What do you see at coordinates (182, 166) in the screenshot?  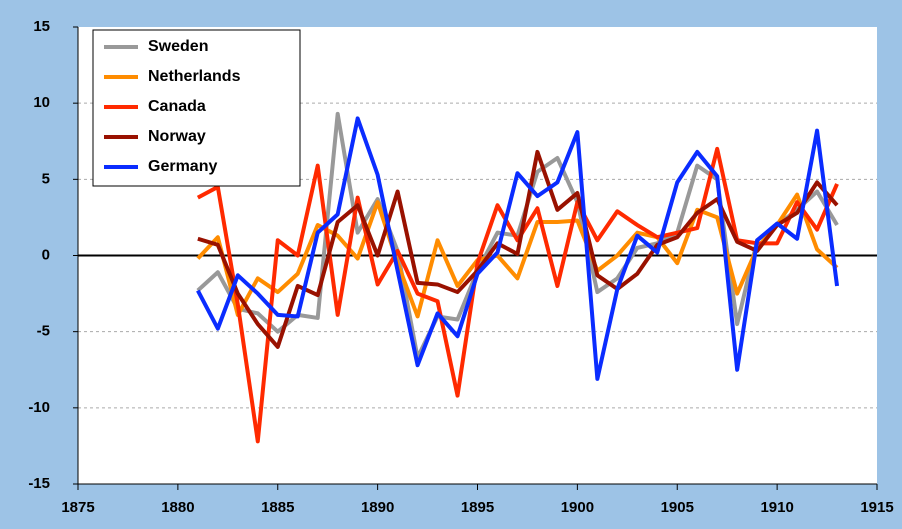 I see `legend-label: Germany` at bounding box center [182, 166].